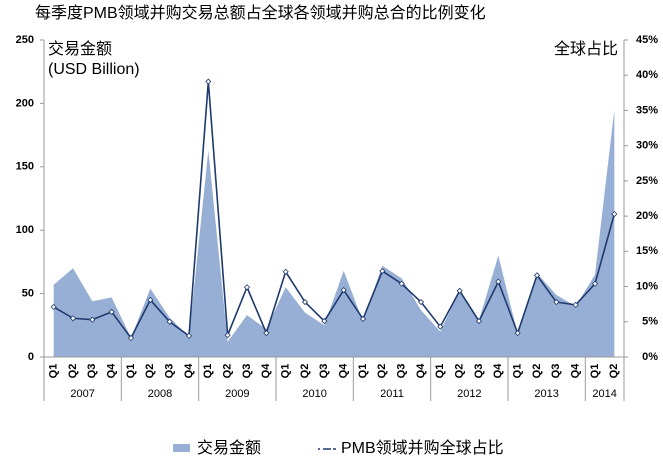 This screenshot has width=663, height=463. Describe the element at coordinates (647, 181) in the screenshot. I see `y2-tick-label: 25%` at that location.